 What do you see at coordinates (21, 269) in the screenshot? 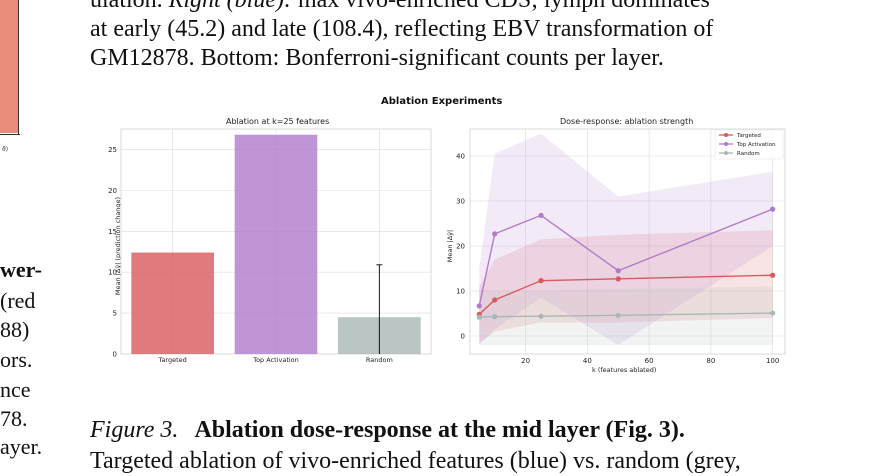
I see `left-text-line-1: wer-` at bounding box center [21, 269].